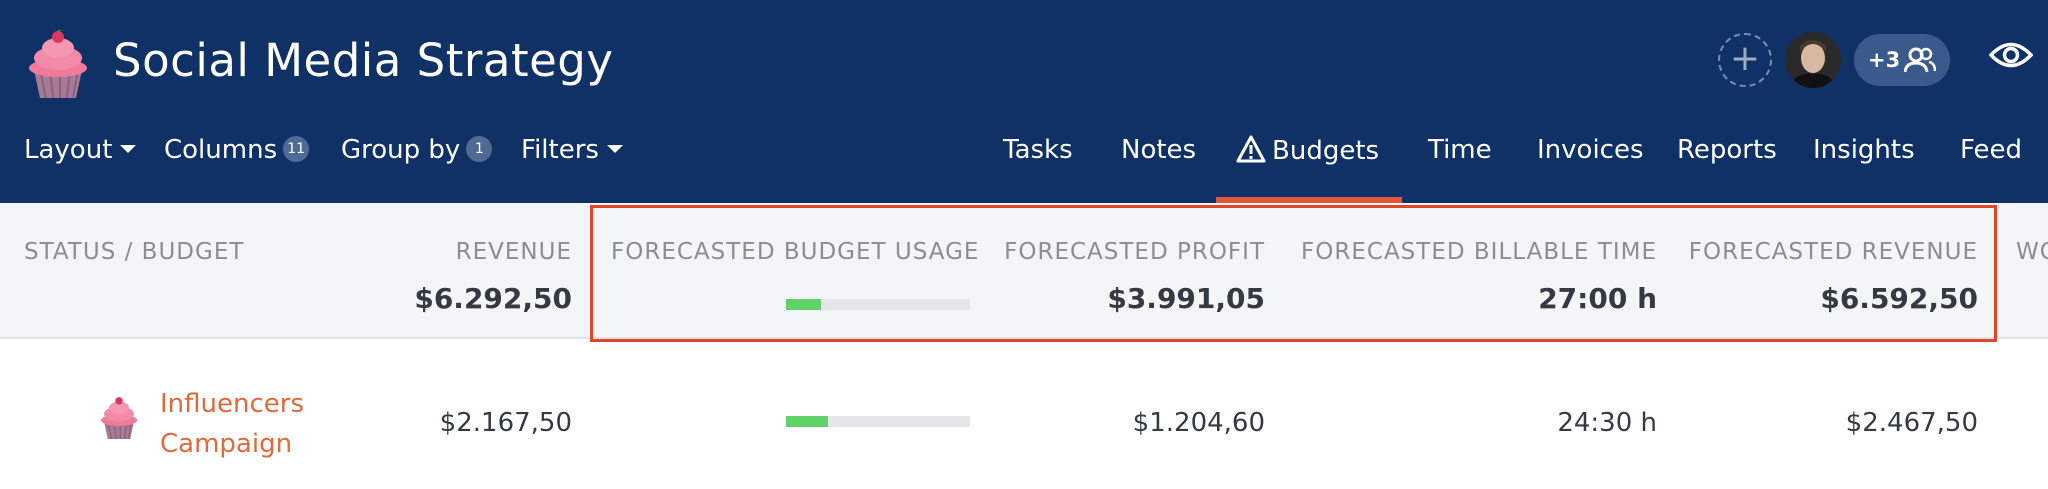 This screenshot has height=489, width=2048. Describe the element at coordinates (1309, 200) in the screenshot. I see `active-tab-indicator` at that location.